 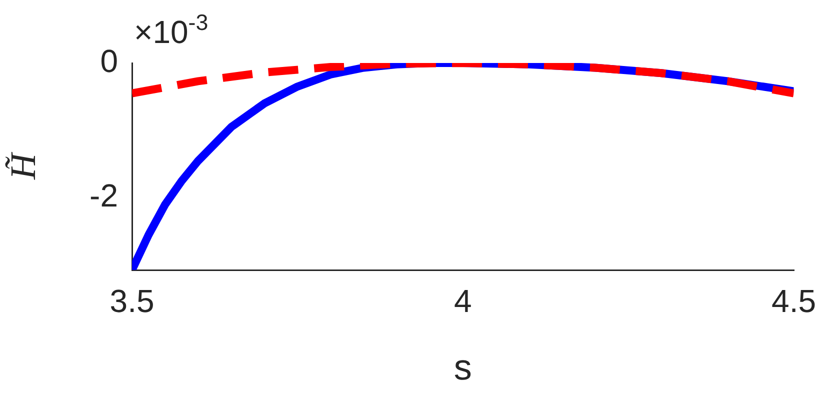 I want to click on y-tick-label: -2, so click(x=104, y=196).